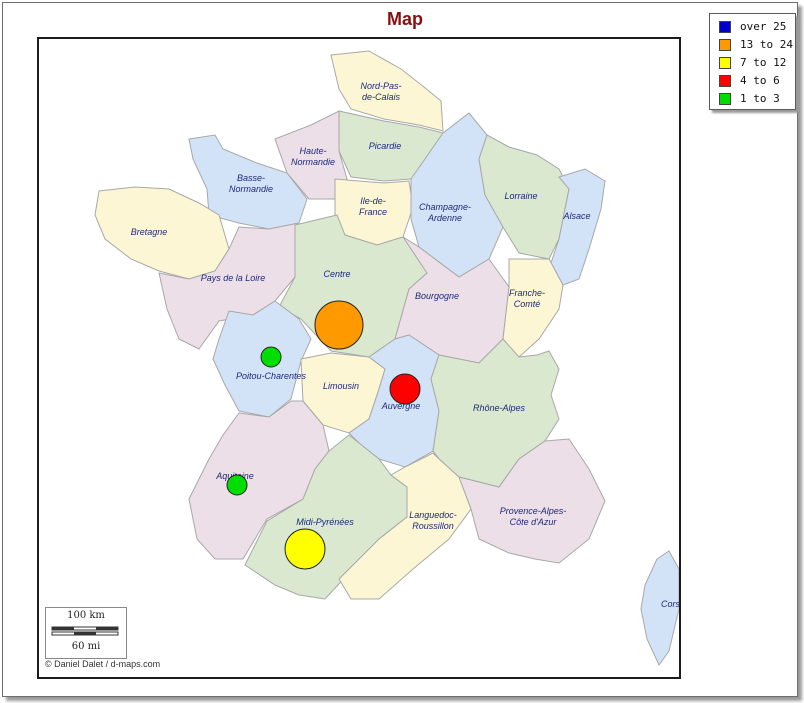 The width and height of the screenshot is (804, 703). I want to click on scale-km-label: 100 km, so click(86, 615).